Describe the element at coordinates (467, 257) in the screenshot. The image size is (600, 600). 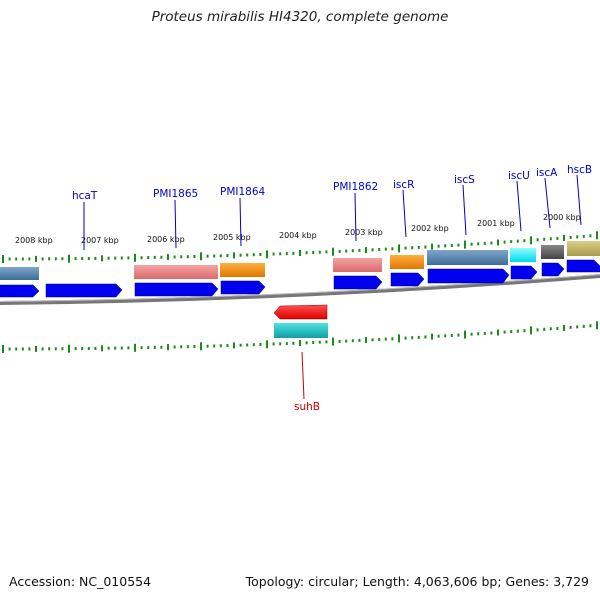
I see `gene-box-iscs` at that location.